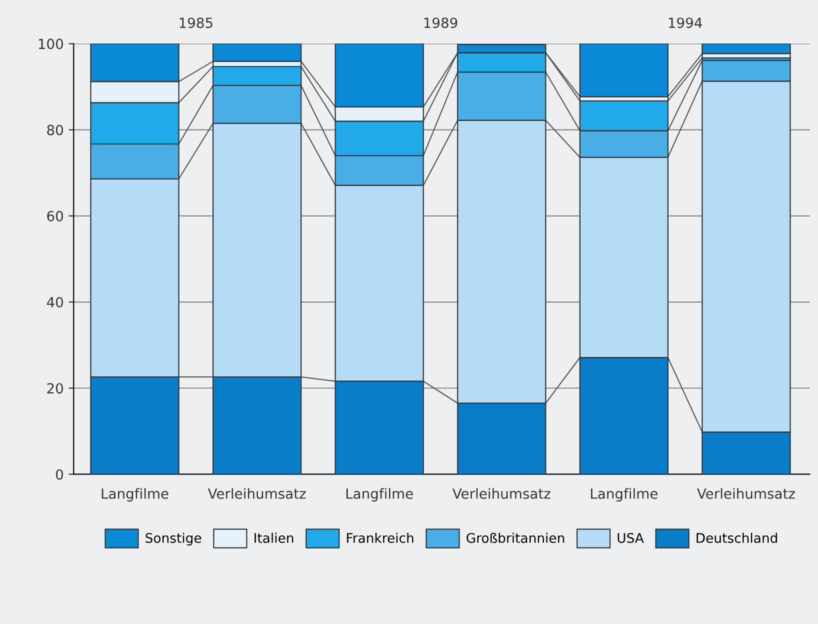 The image size is (818, 624). I want to click on text: 1994, so click(685, 23).